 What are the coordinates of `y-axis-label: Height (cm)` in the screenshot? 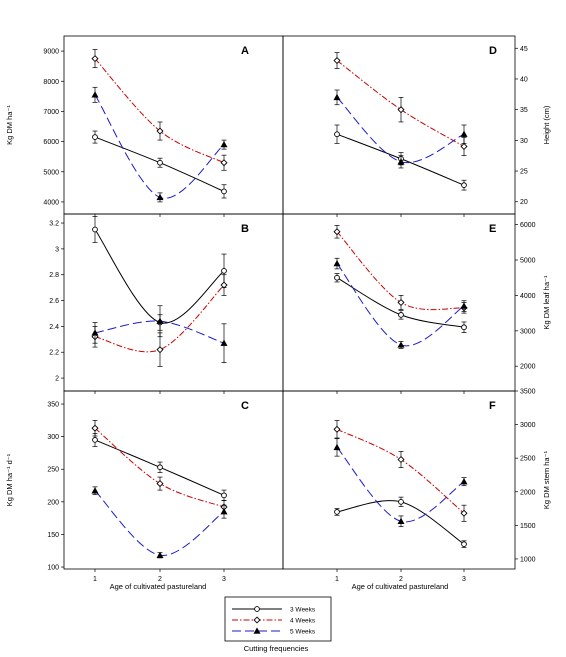 It's located at (546, 124).